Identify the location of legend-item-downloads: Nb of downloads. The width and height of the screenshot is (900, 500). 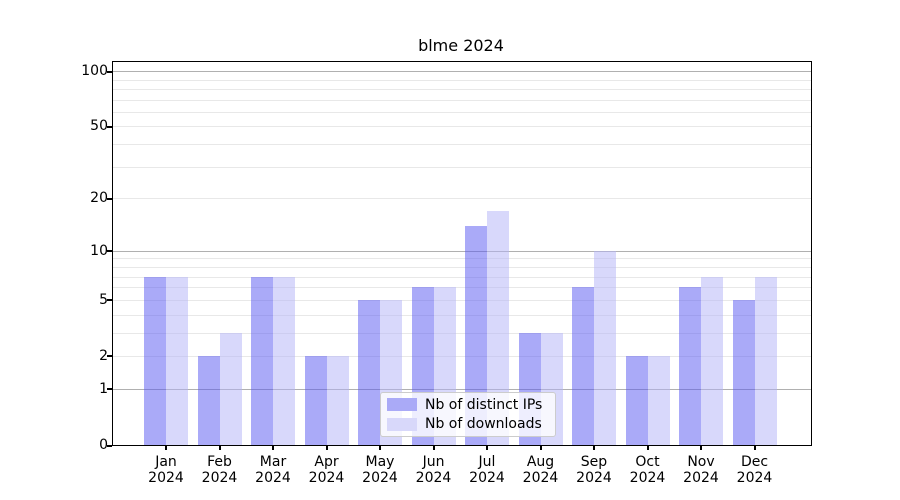
(468, 424).